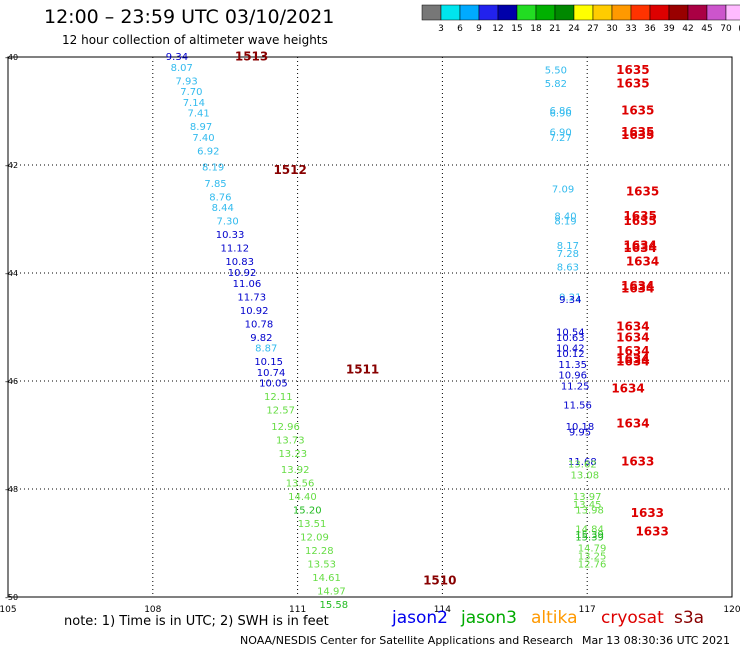  Describe the element at coordinates (152, 610) in the screenshot. I see `x-tick-label: 108` at that location.